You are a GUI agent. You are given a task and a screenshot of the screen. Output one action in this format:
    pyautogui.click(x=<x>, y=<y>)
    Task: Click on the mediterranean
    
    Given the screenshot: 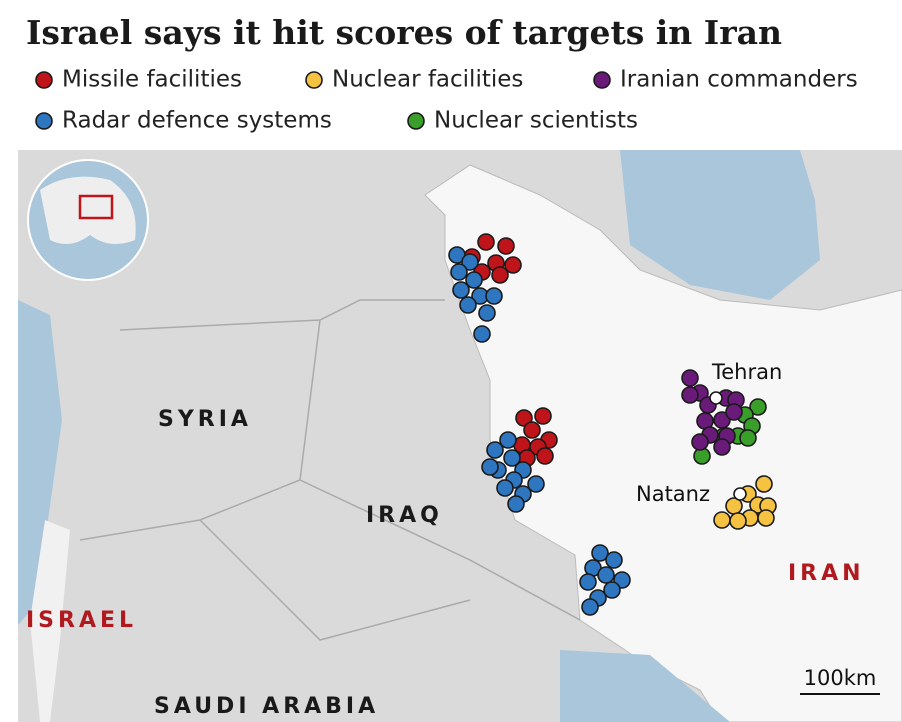 What is the action you would take?
    pyautogui.click(x=40, y=462)
    